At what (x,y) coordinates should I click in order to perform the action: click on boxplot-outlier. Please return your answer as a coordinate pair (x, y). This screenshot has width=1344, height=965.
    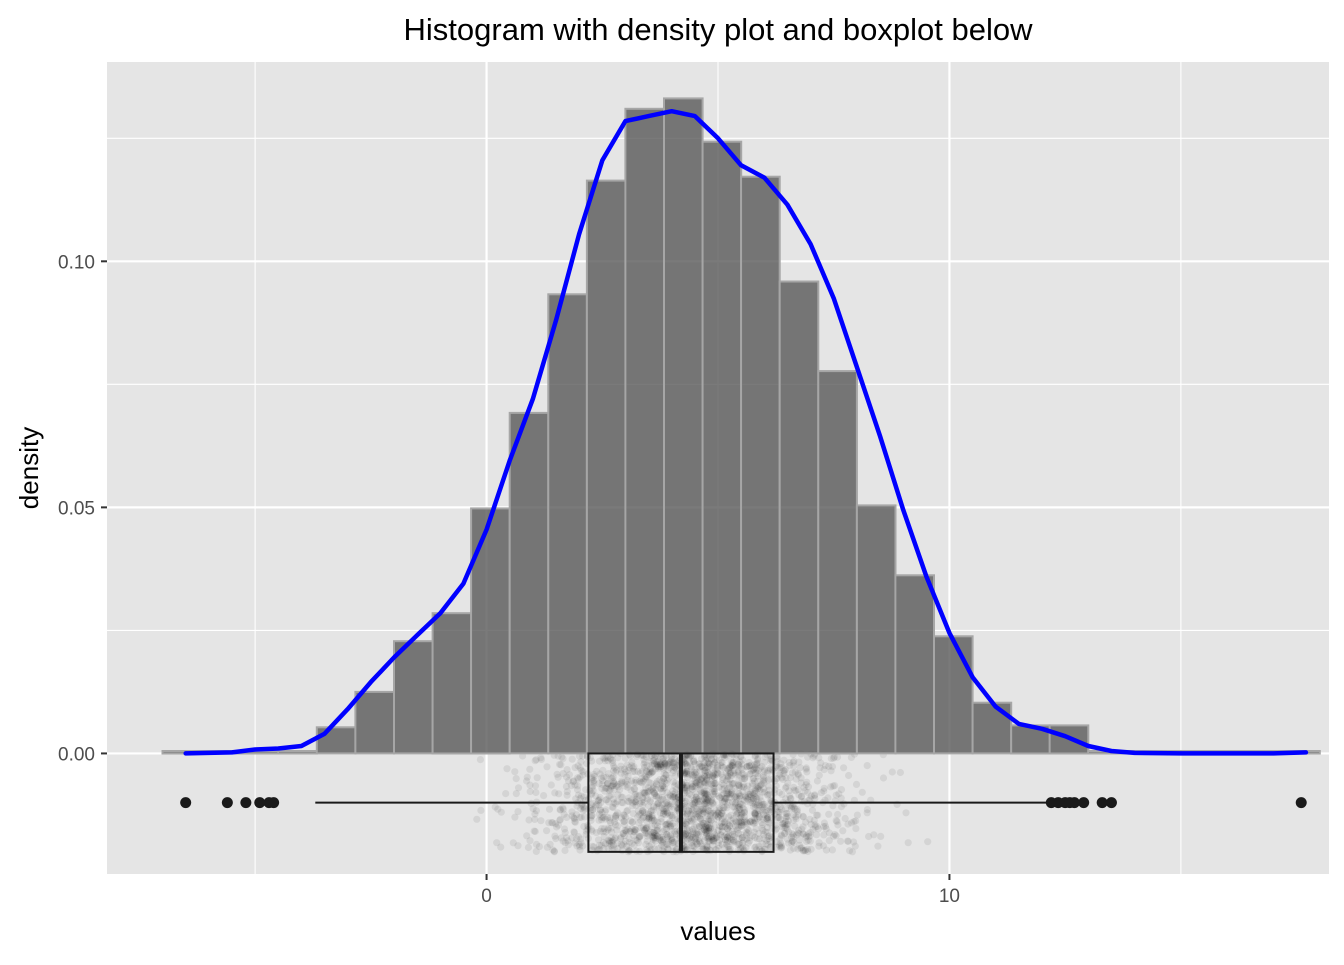
    Looking at the image, I should click on (1102, 803).